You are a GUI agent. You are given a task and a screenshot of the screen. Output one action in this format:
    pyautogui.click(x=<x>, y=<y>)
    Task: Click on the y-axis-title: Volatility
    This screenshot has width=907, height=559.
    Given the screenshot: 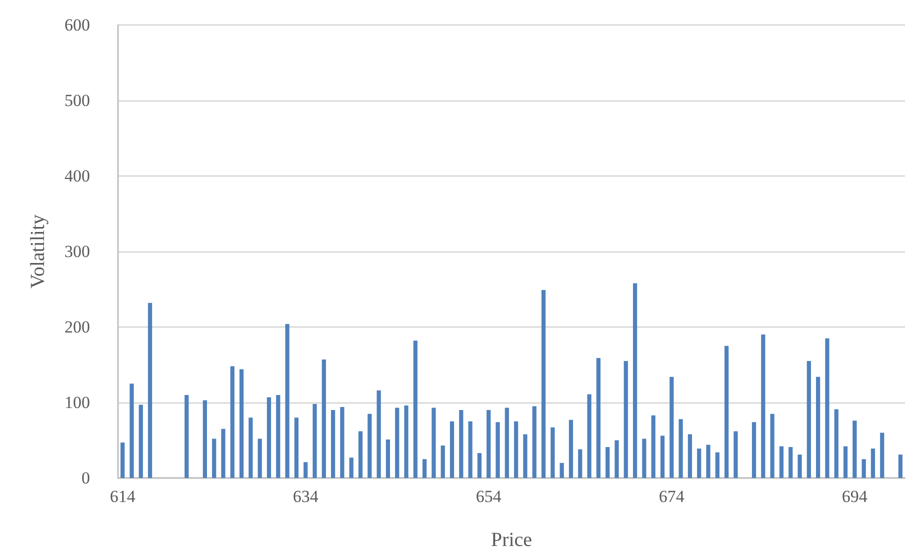 What is the action you would take?
    pyautogui.click(x=38, y=251)
    